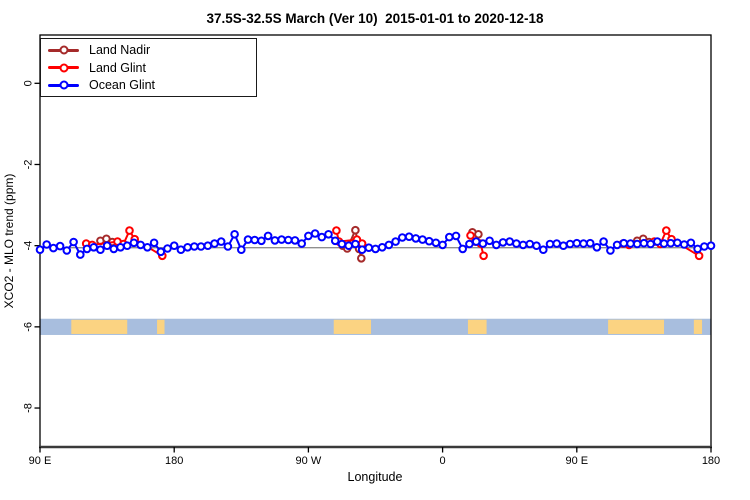 This screenshot has width=750, height=500. Describe the element at coordinates (99, 326) in the screenshot. I see `map-land-patch-australia` at that location.